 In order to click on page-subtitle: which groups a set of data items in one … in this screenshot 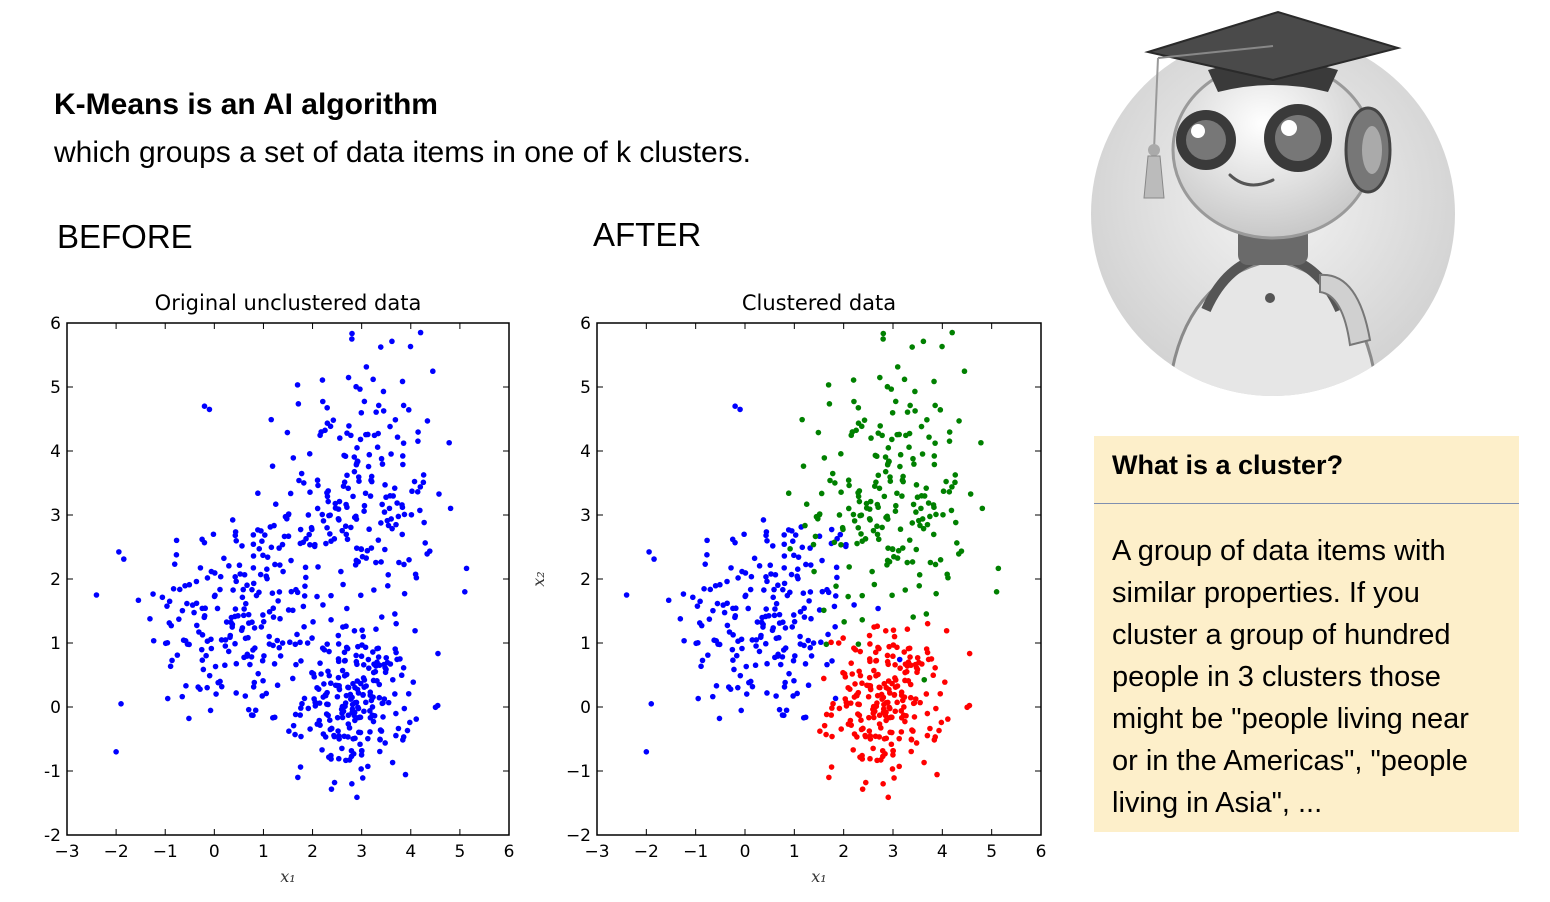, I will do `click(403, 152)`.